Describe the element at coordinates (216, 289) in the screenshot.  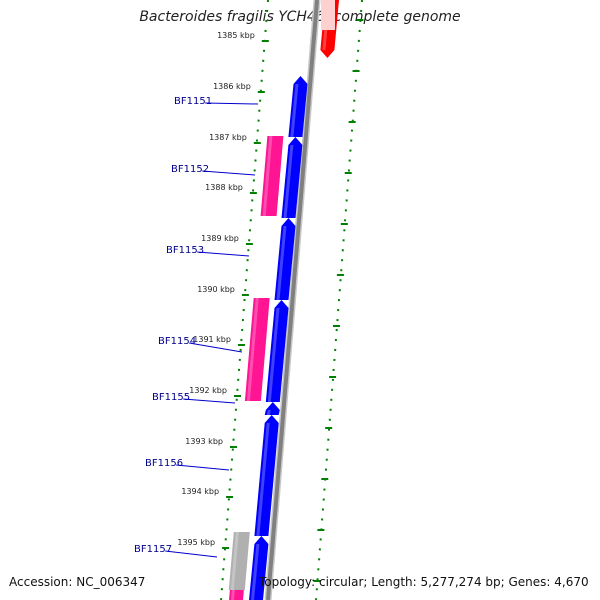
I see `ruler-tick-label: 1390 kbp` at that location.